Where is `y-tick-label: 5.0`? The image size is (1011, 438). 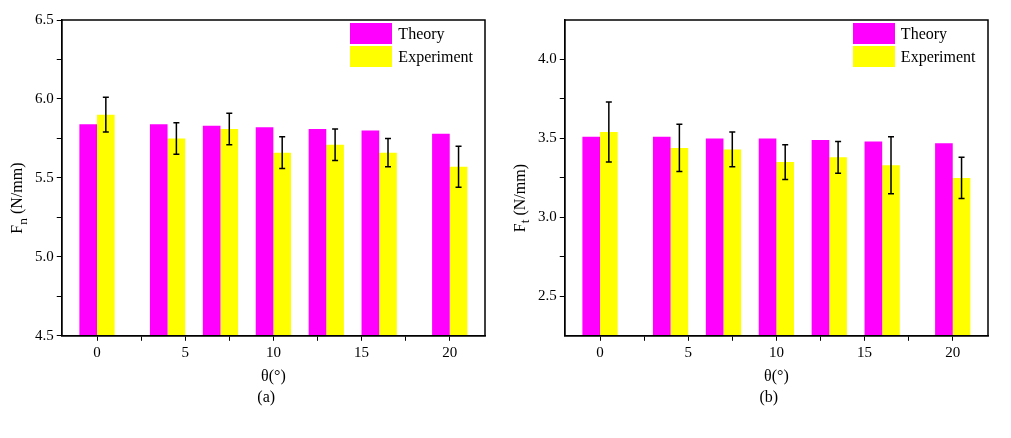 y-tick-label: 5.0 is located at coordinates (44, 255).